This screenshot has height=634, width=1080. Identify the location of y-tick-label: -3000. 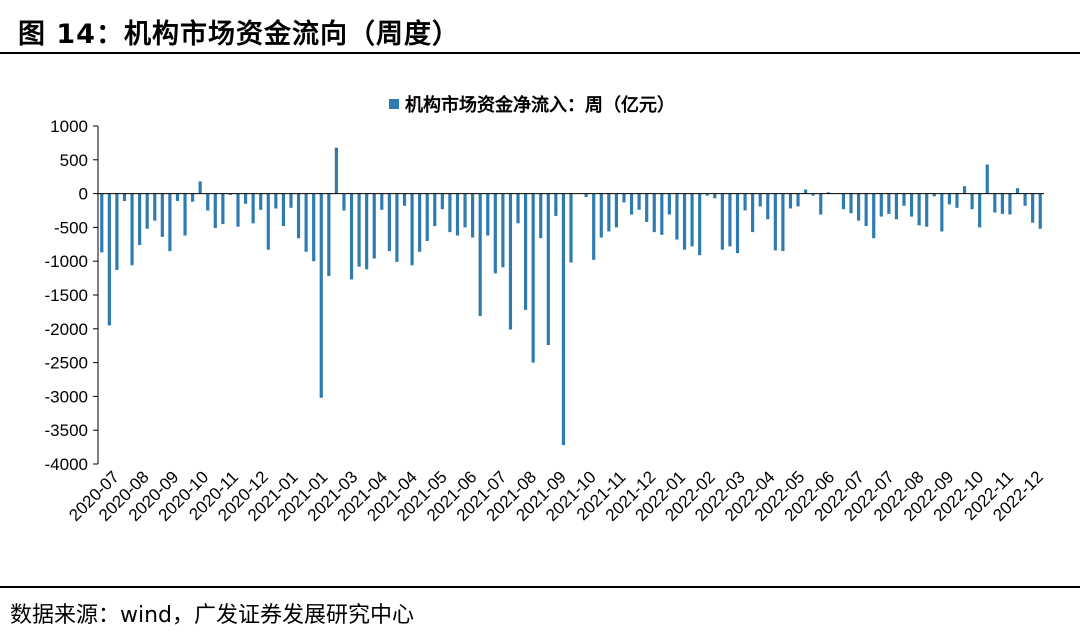
(66, 396).